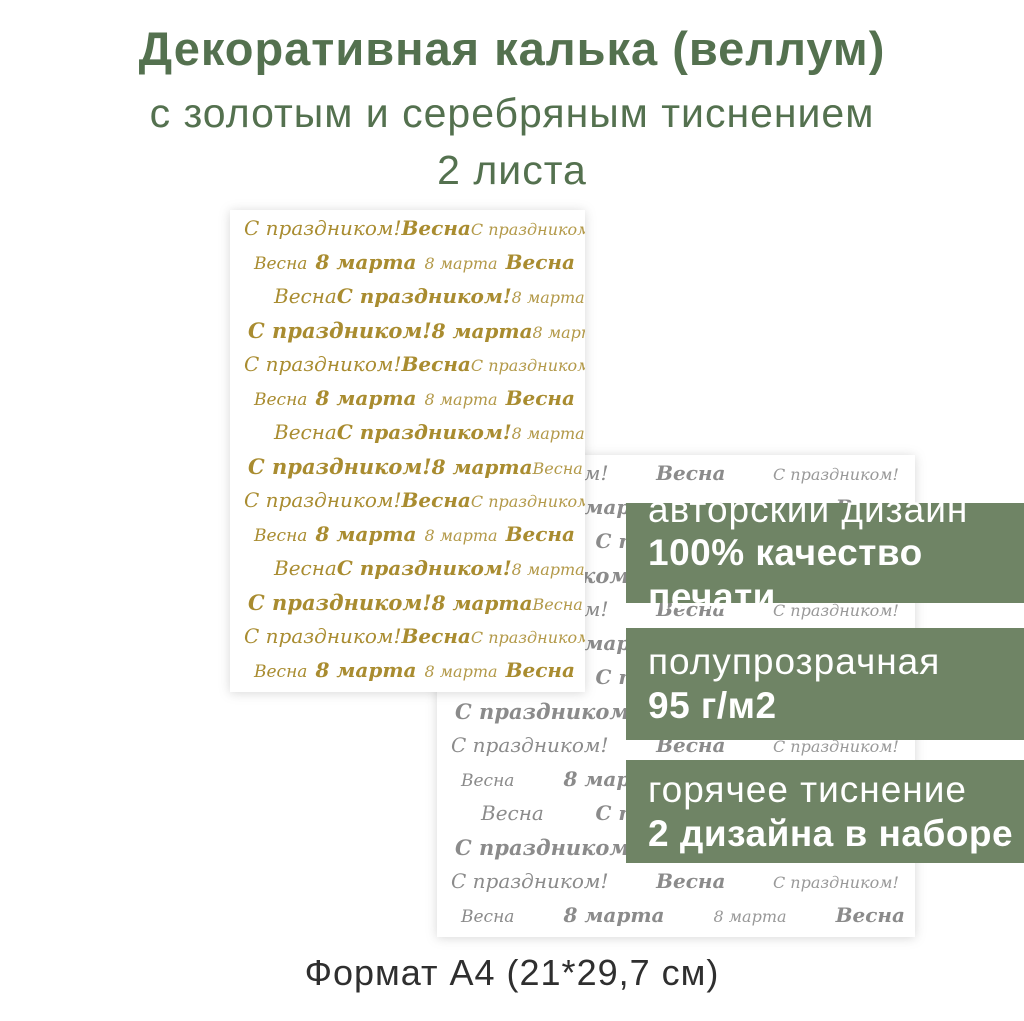 The height and width of the screenshot is (1021, 1024). I want to click on sheet-text-row: С праздником! Весна С праздником!, so click(676, 886).